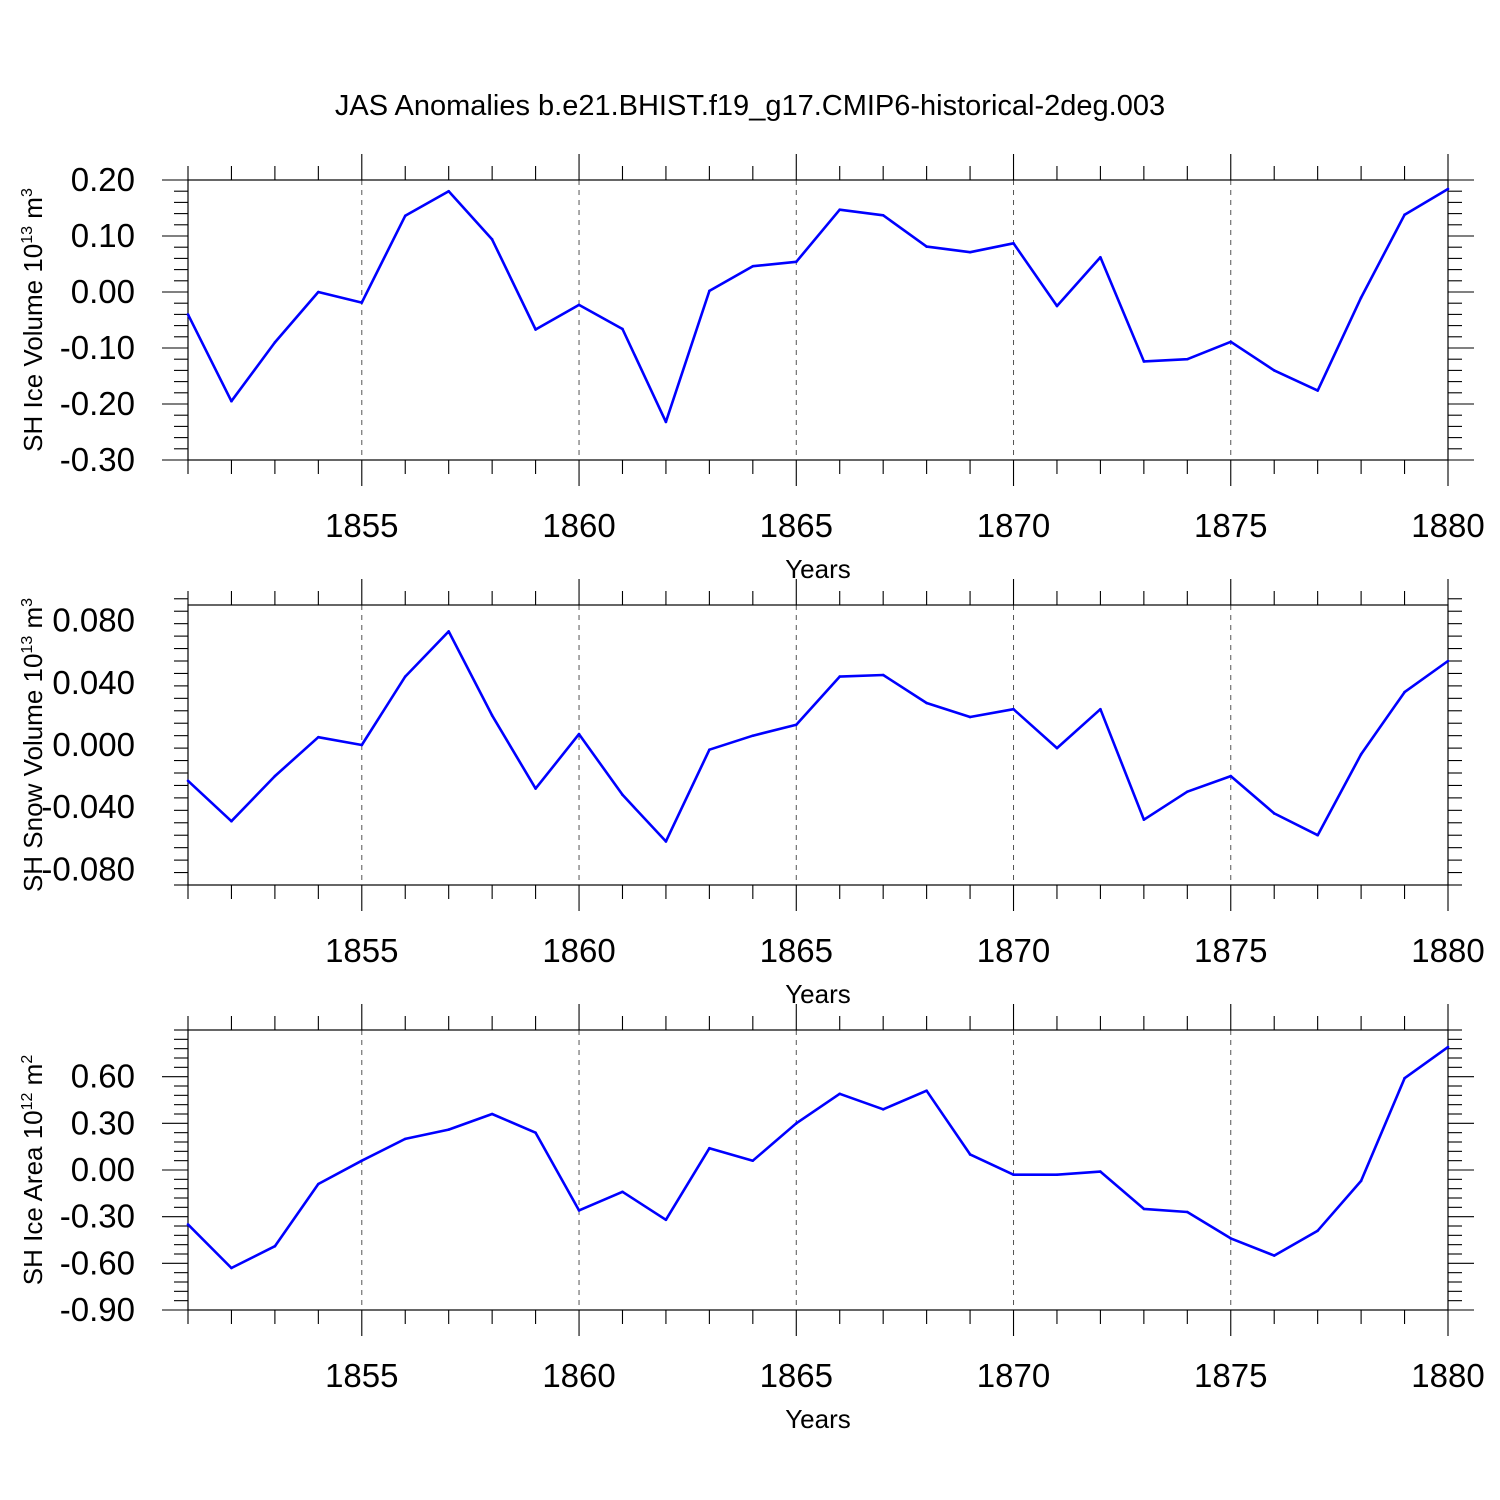 Image resolution: width=1500 pixels, height=1500 pixels. I want to click on y-axis-title-unit-exponent: 3, so click(27, 192).